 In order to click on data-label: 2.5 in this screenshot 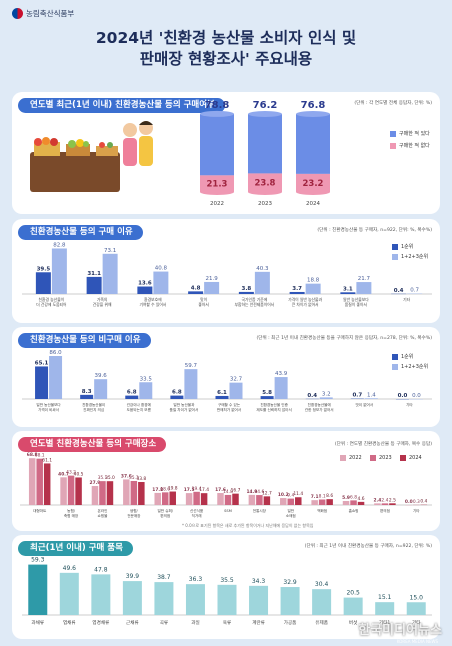, I will do `click(392, 500)`.